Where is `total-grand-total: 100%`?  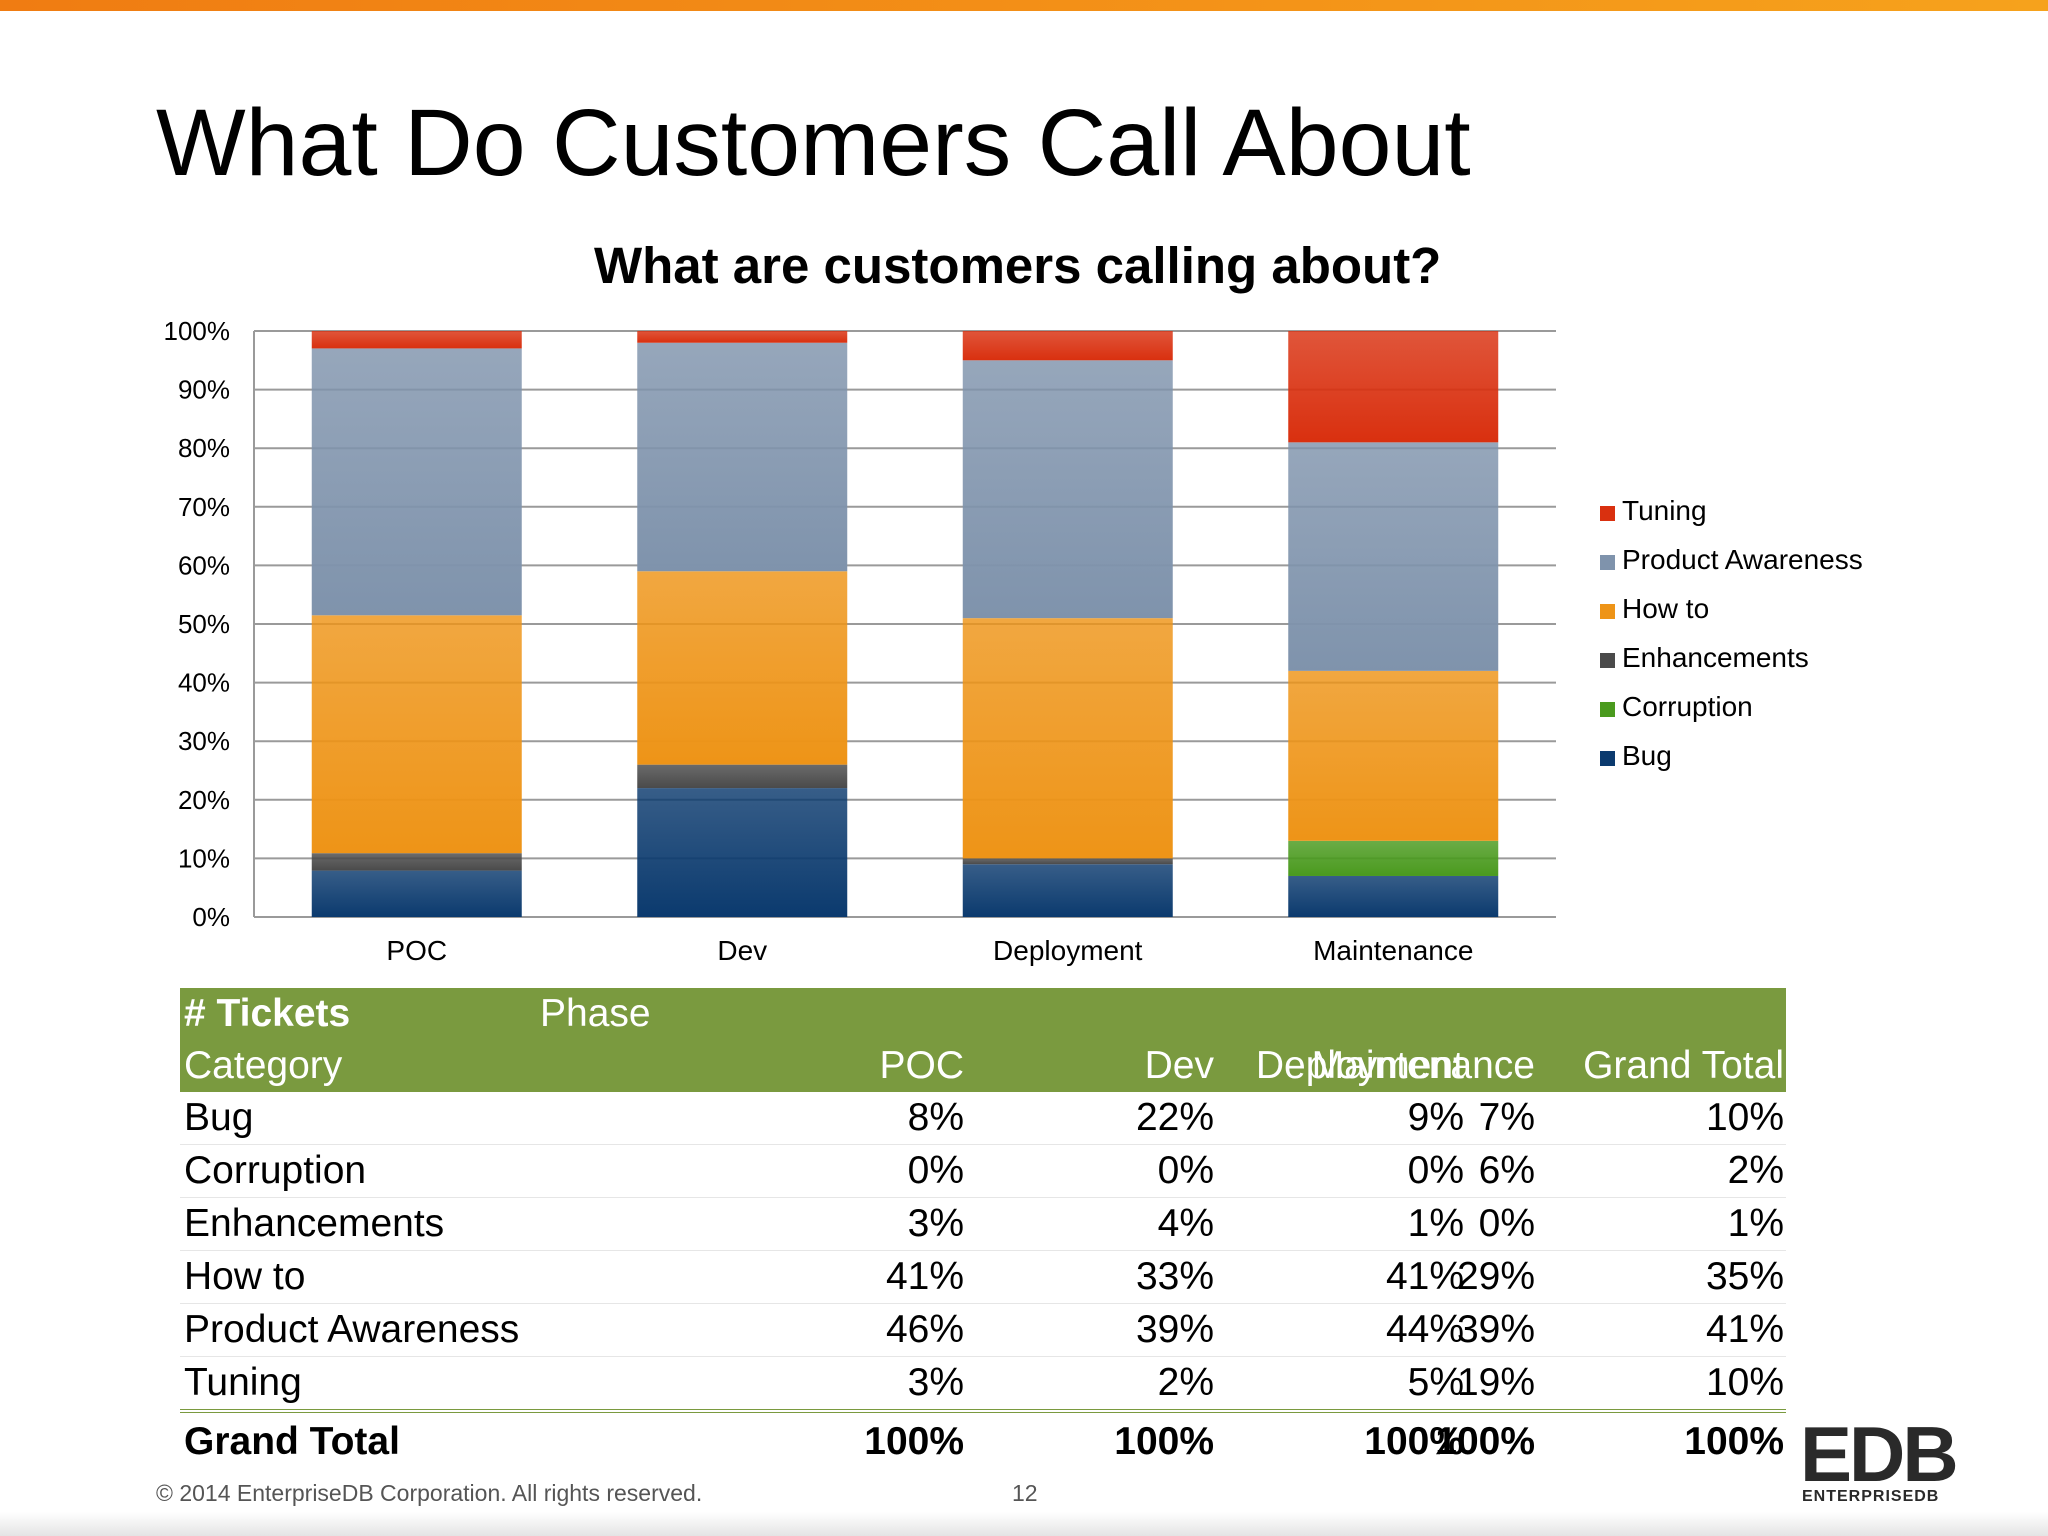
total-grand-total: 100% is located at coordinates (1734, 1441).